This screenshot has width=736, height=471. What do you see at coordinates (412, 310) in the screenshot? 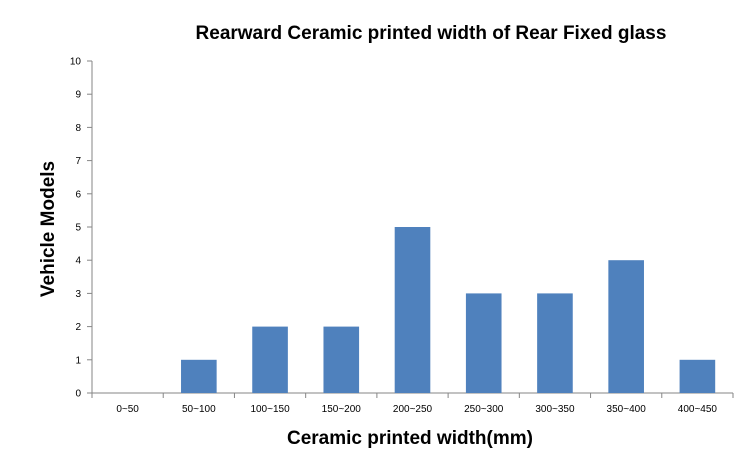
I see `bar-200~250` at bounding box center [412, 310].